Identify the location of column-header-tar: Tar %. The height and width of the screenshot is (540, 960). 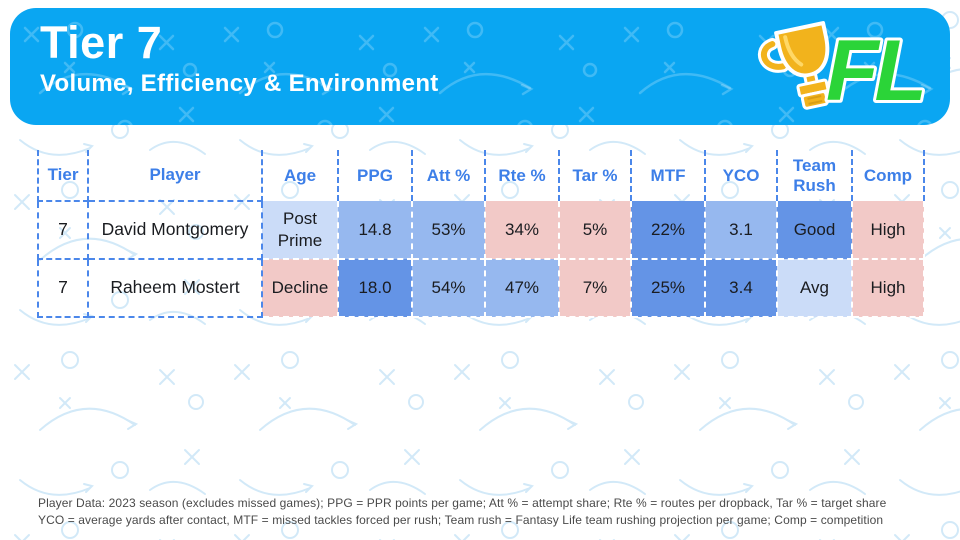
(595, 175).